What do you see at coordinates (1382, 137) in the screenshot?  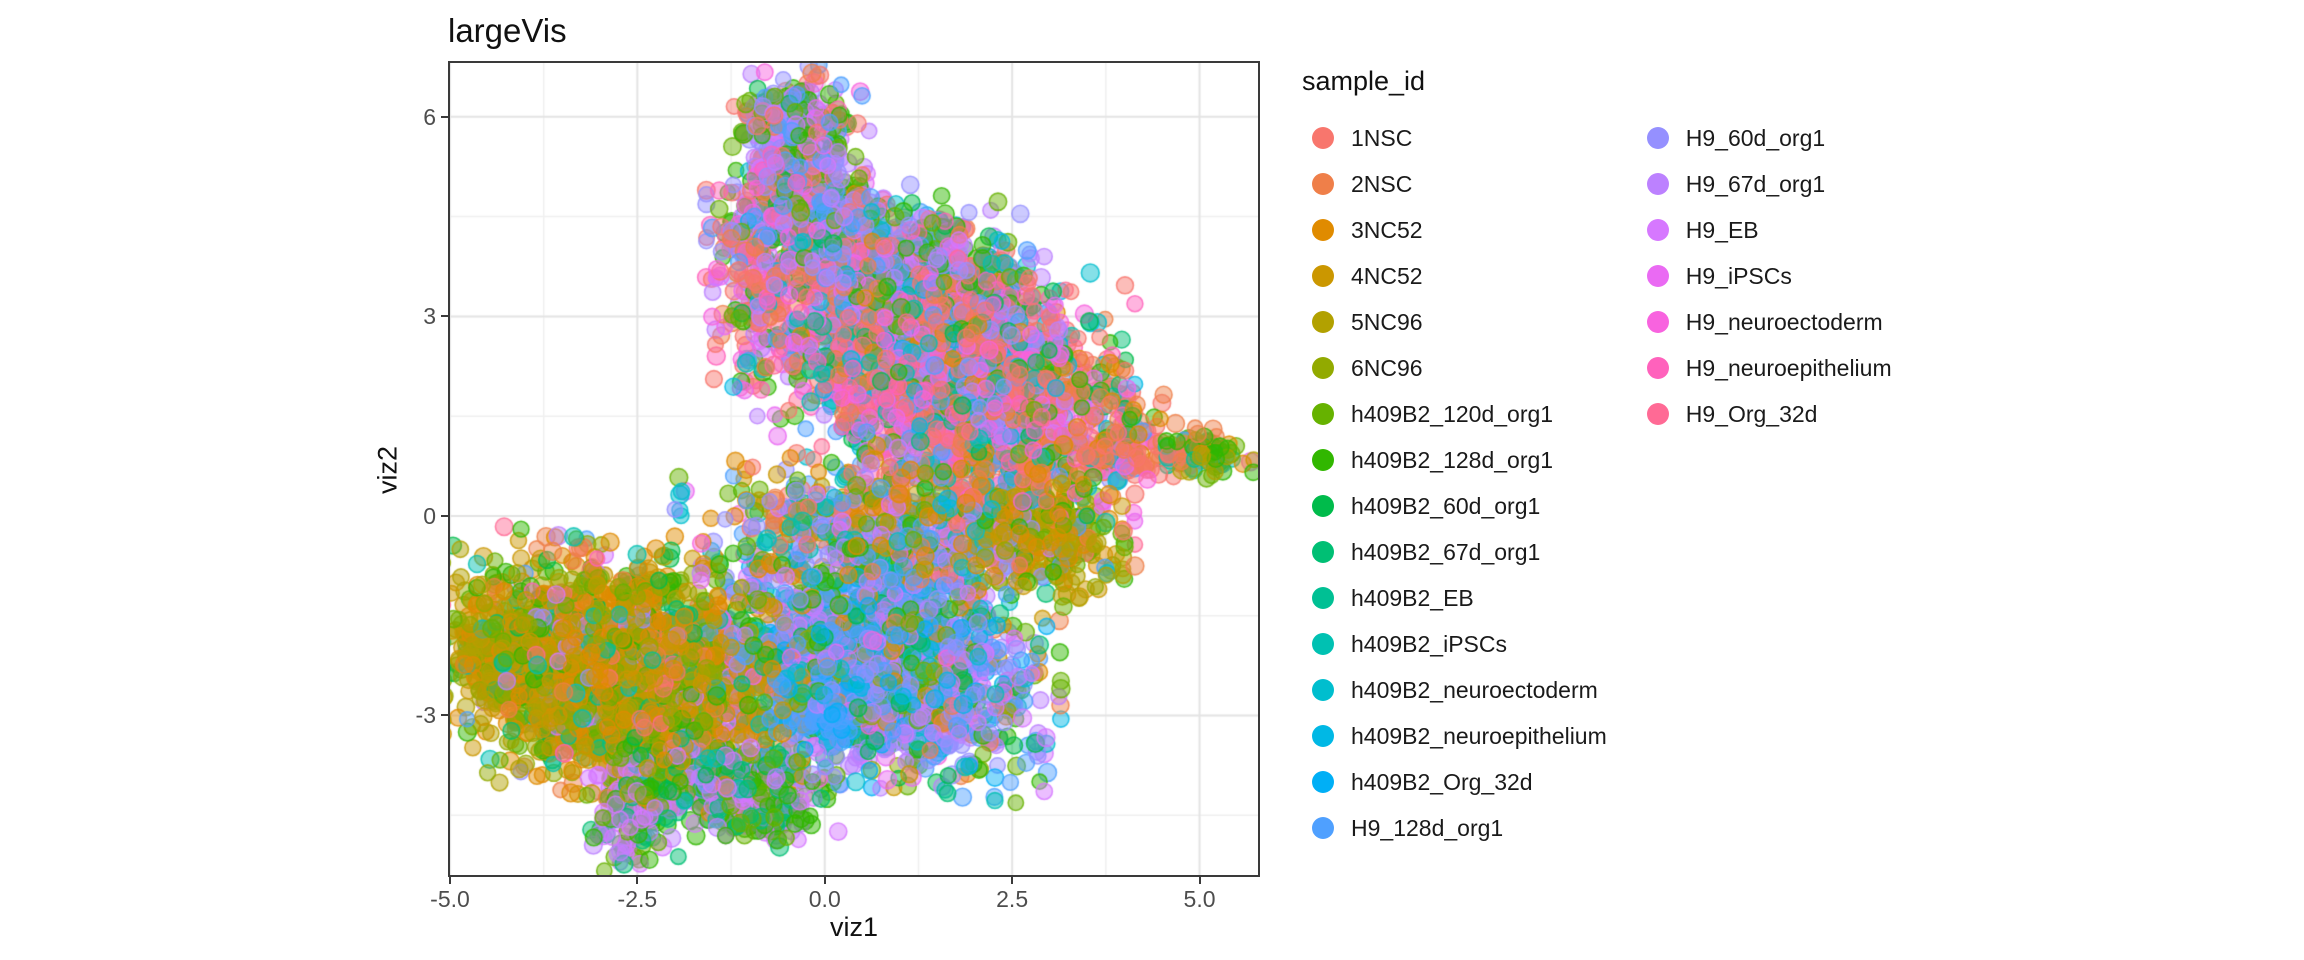 I see `legend-item-label: 1NSC` at bounding box center [1382, 137].